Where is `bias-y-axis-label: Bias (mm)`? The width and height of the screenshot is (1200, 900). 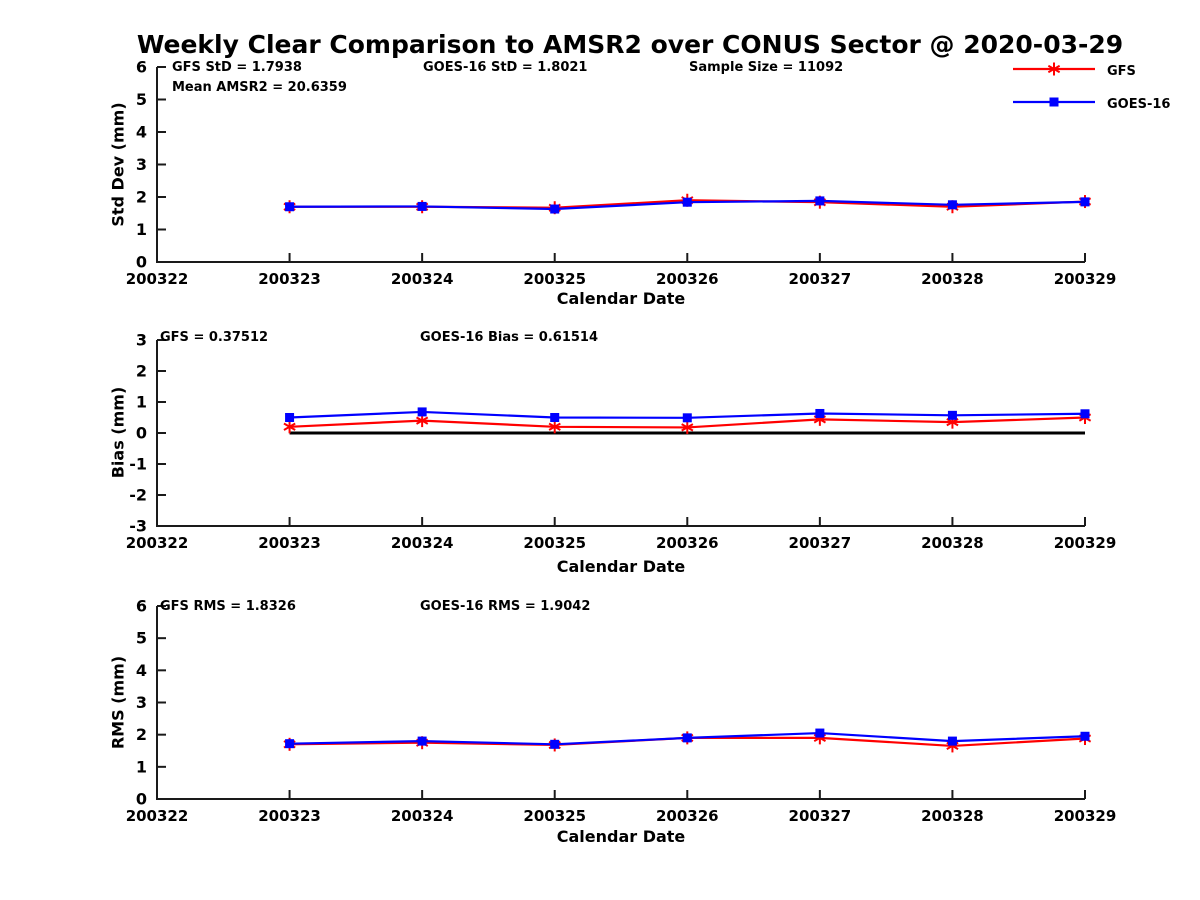 bias-y-axis-label: Bias (mm) is located at coordinates (118, 432).